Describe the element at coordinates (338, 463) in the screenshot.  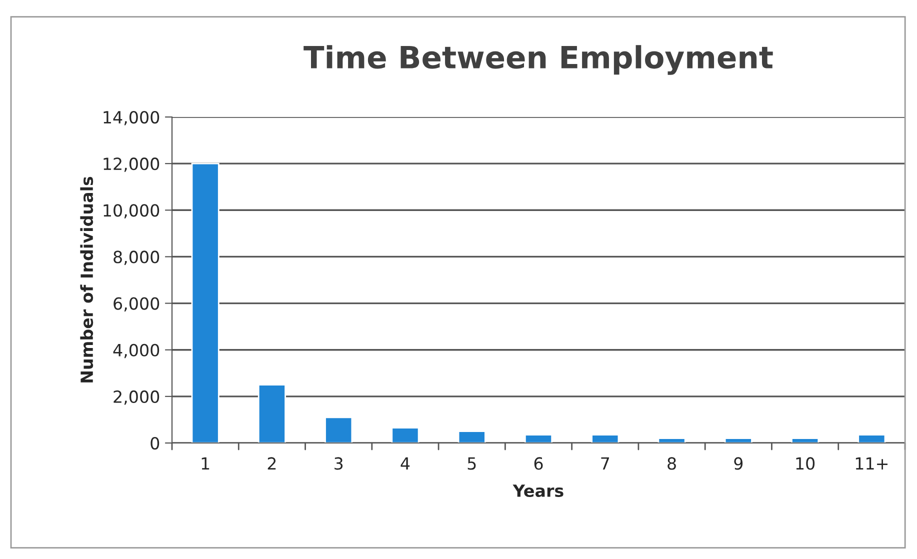
I see `x-tick-label: 3` at that location.